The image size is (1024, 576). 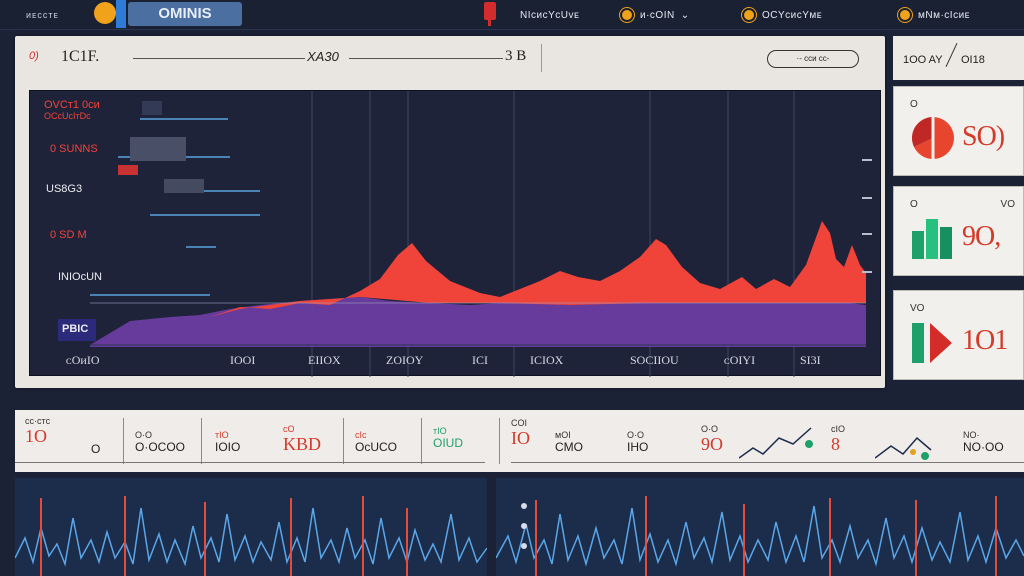 What do you see at coordinates (685, 15) in the screenshot?
I see `chevron-down-icon: ⌄` at bounding box center [685, 15].